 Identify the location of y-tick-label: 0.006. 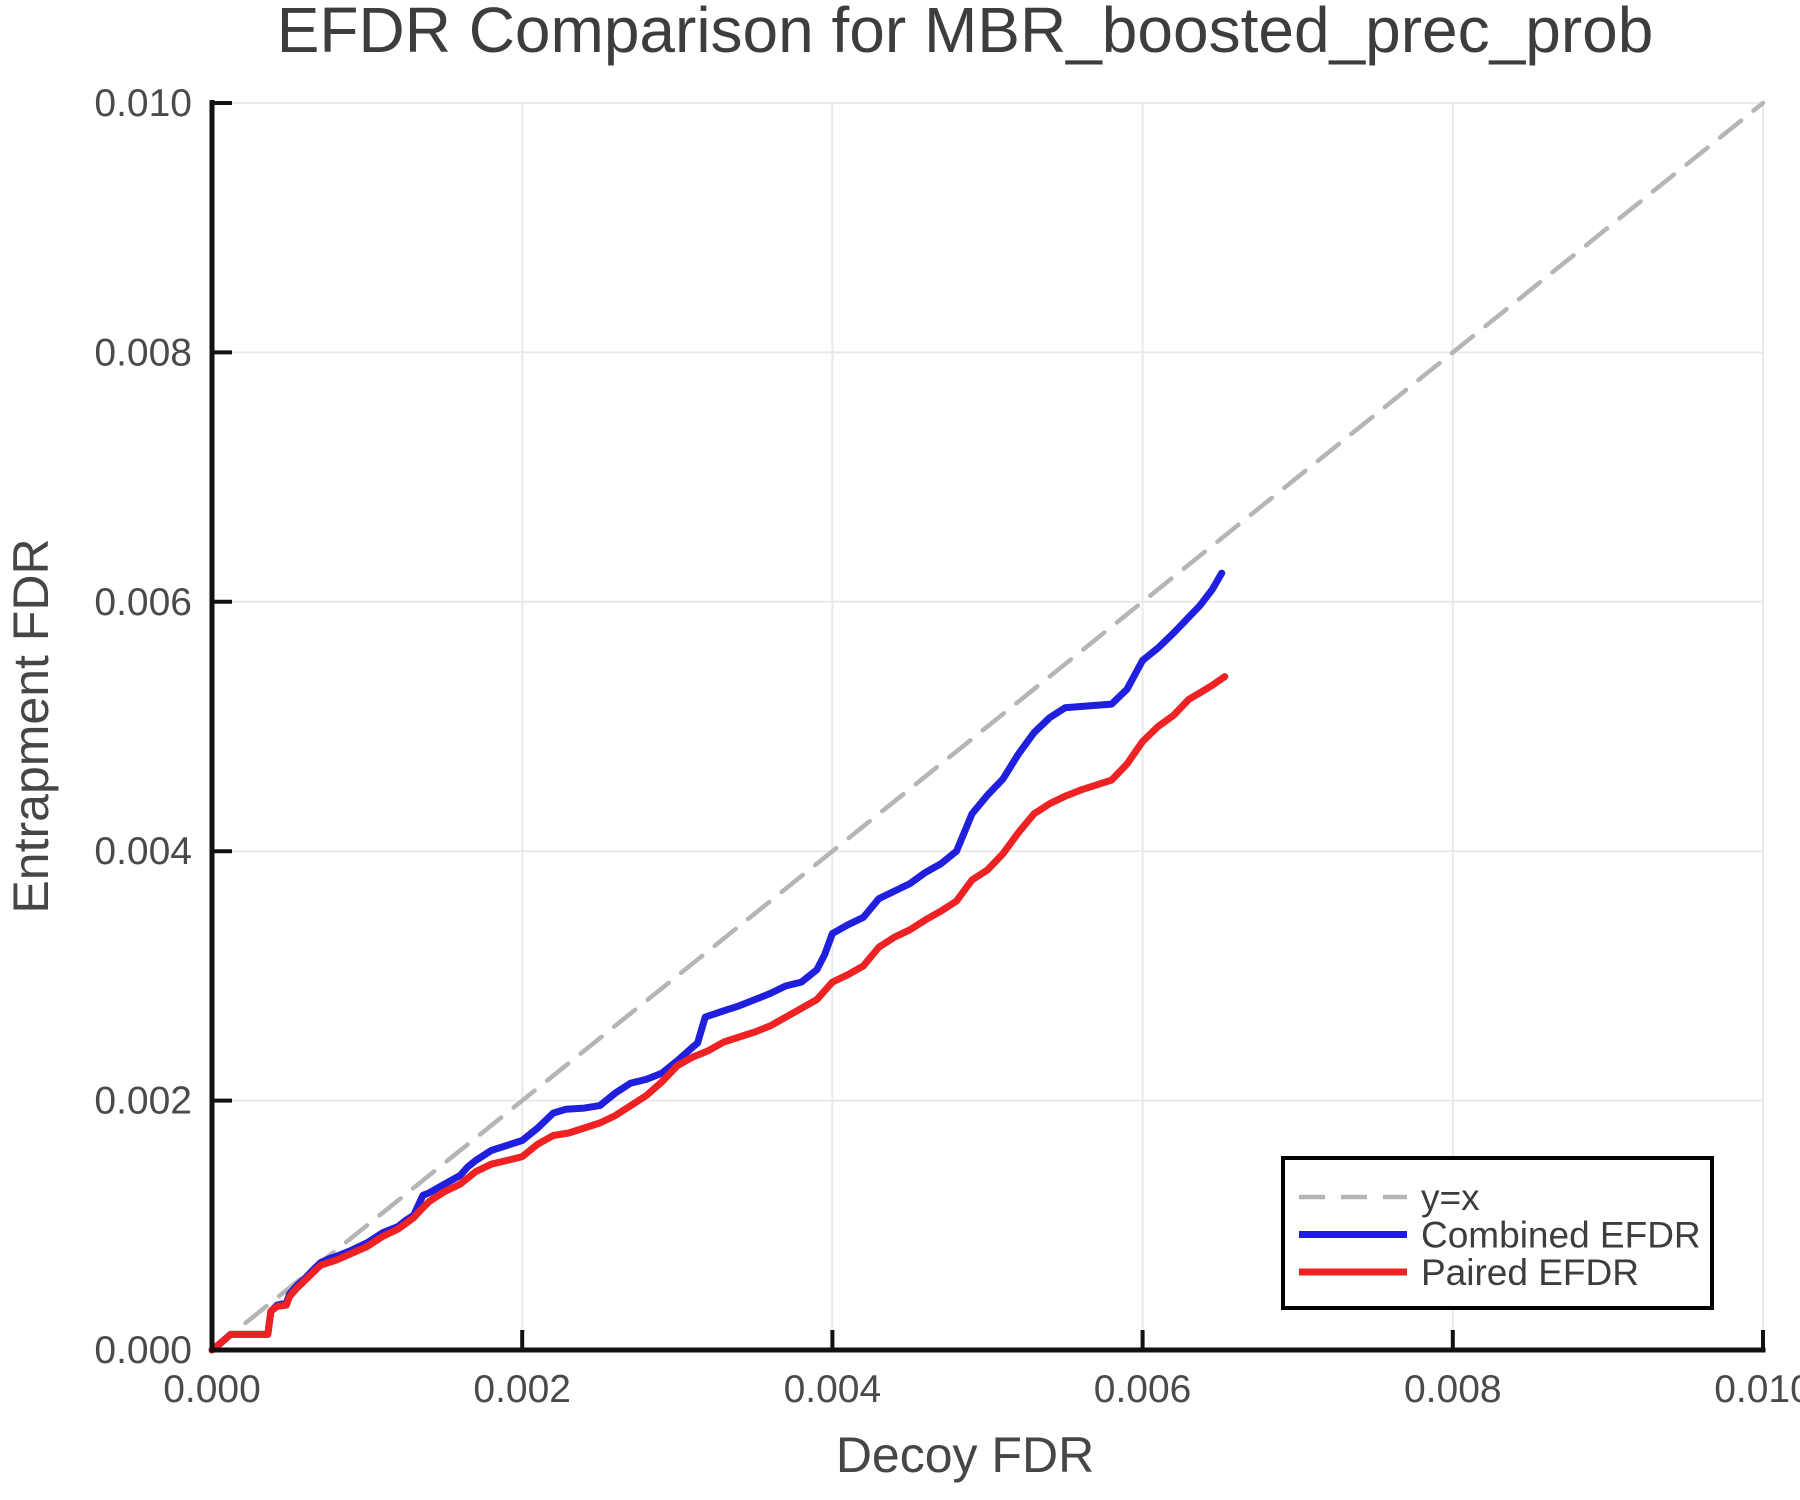
(143, 602).